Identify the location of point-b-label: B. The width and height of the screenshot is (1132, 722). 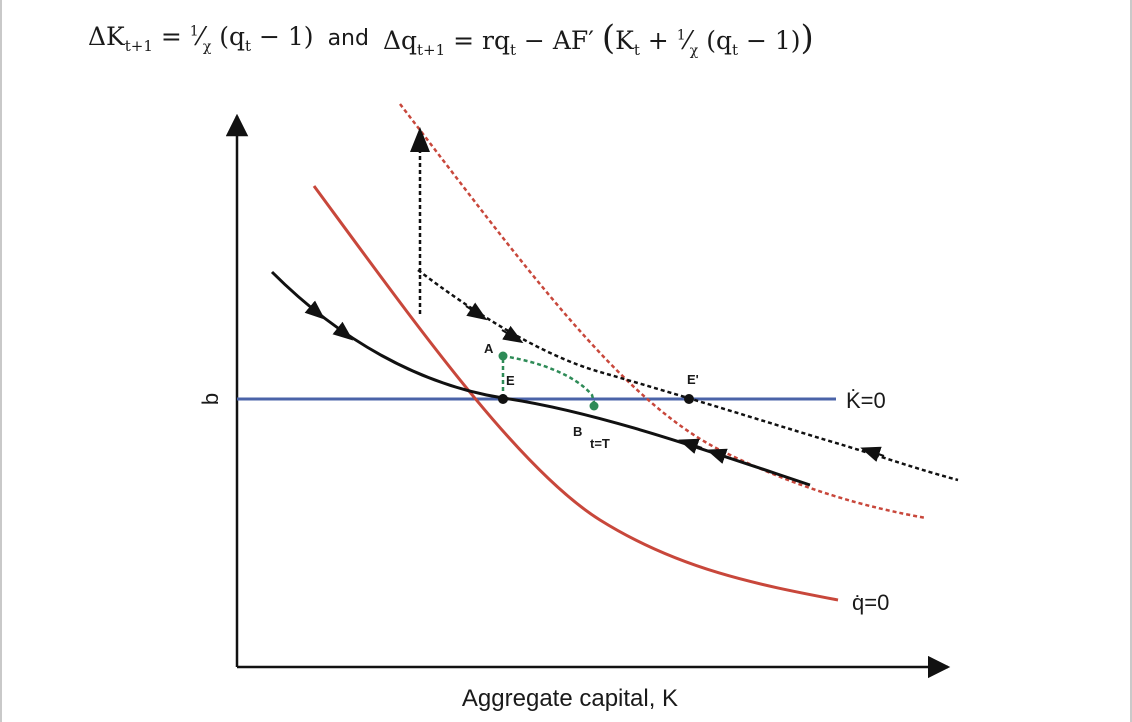
(577, 431).